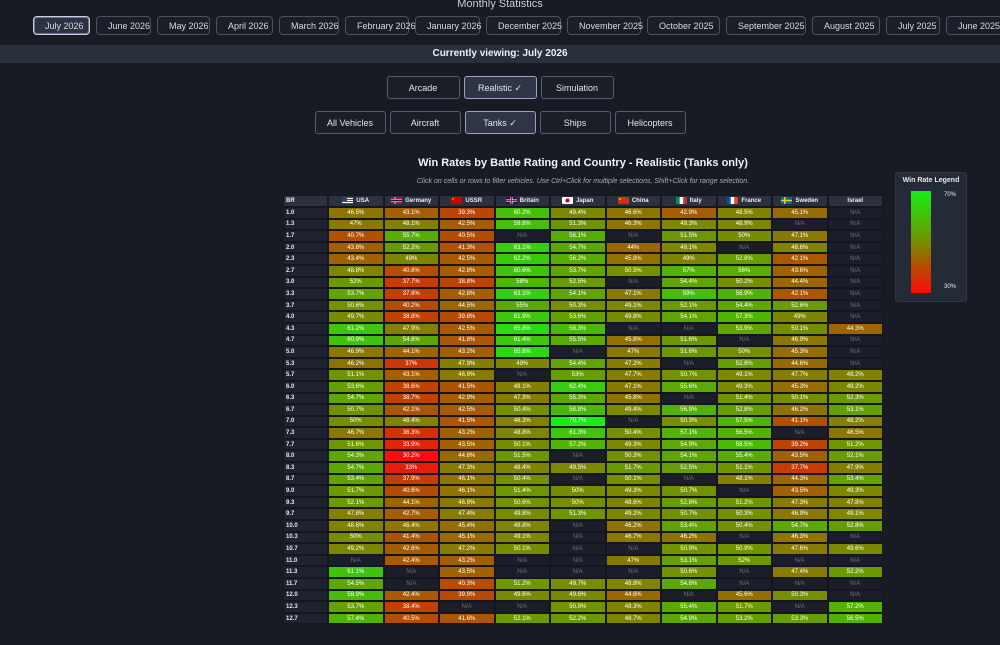 The height and width of the screenshot is (645, 1000). What do you see at coordinates (305, 305) in the screenshot?
I see `br-cell: 3.7` at bounding box center [305, 305].